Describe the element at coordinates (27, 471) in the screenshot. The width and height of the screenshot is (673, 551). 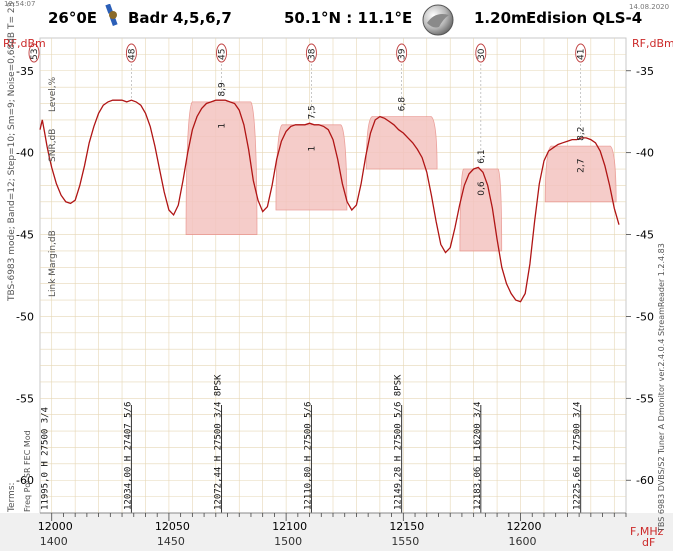
I see `column-headers-label: Freq Pol SR FEC Mod` at that location.